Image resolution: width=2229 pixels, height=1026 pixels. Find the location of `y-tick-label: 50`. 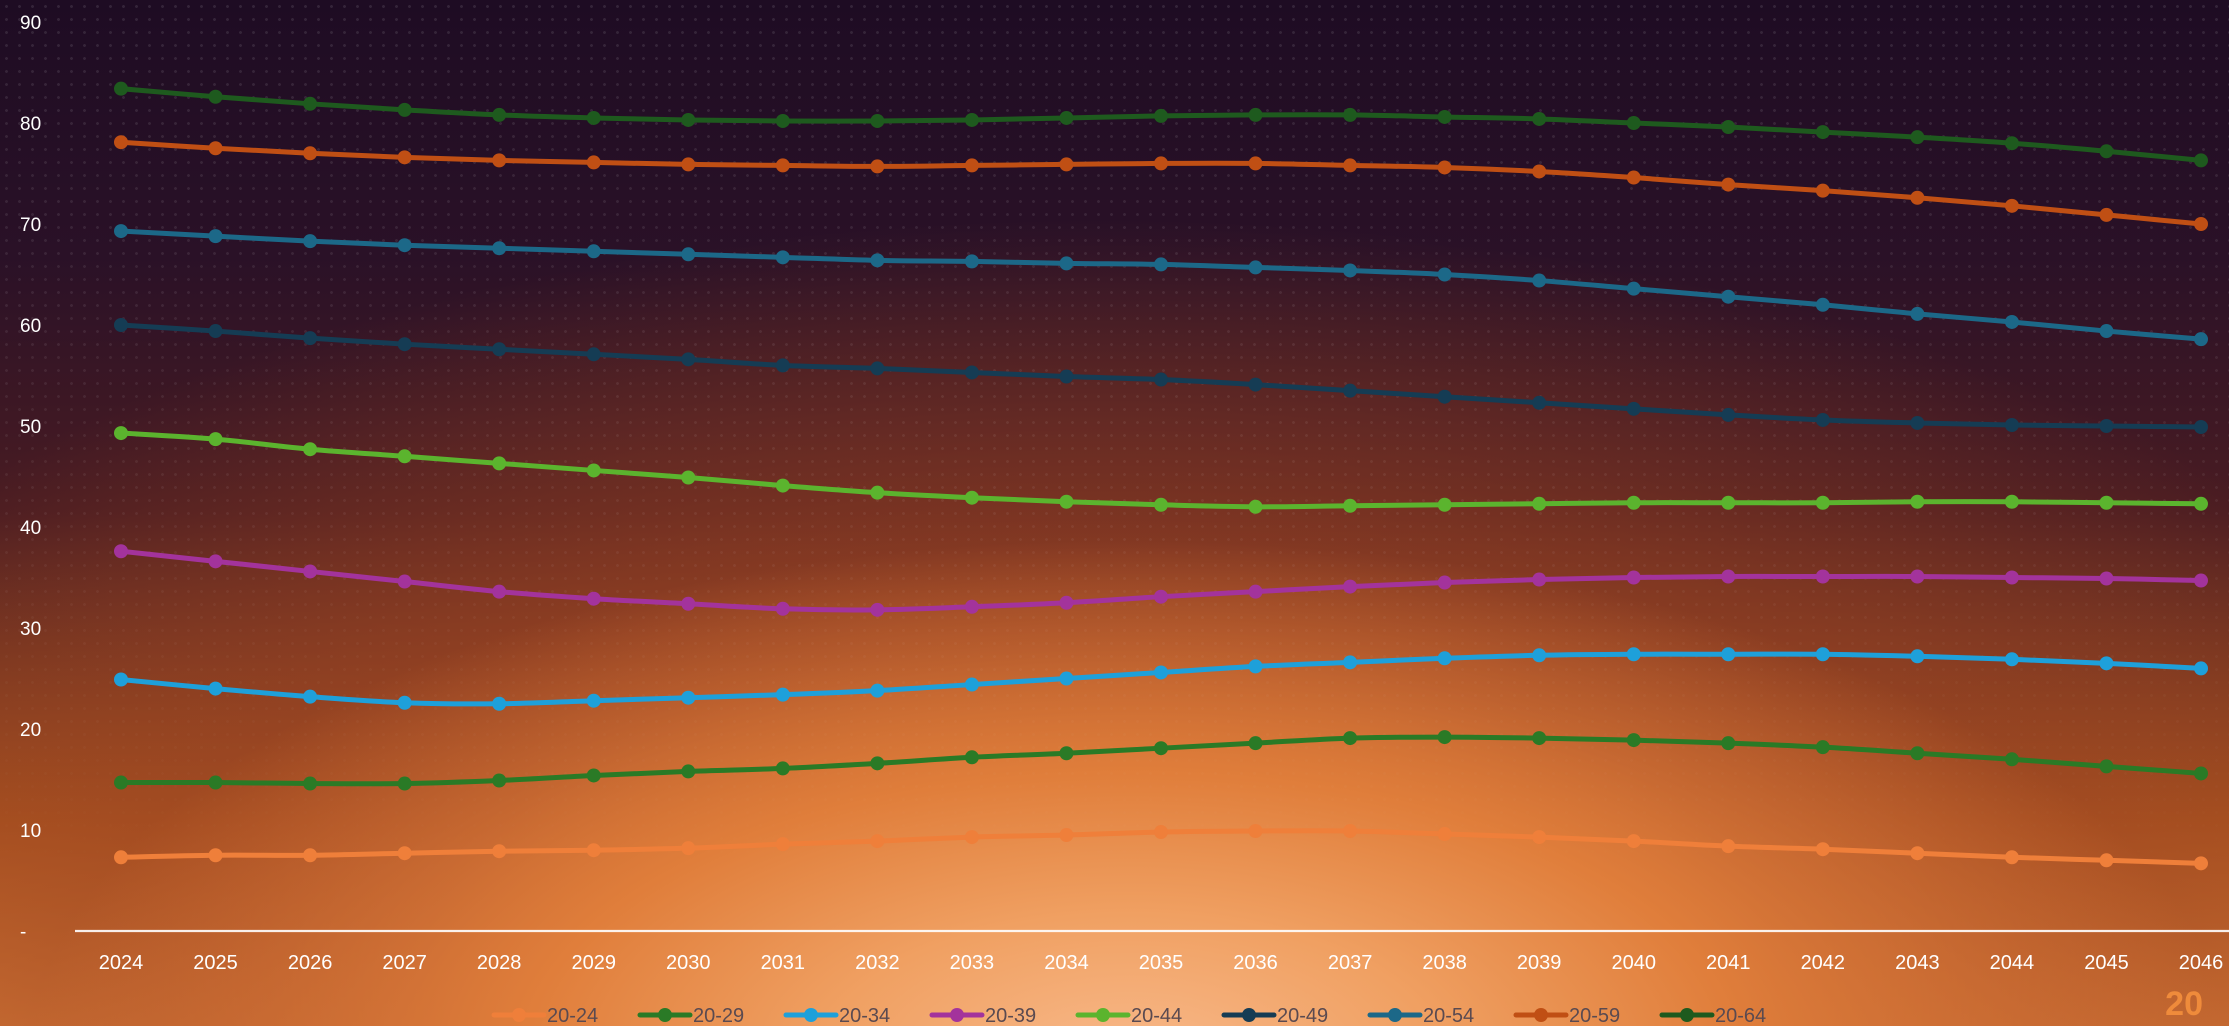

y-tick-label: 50 is located at coordinates (30, 427).